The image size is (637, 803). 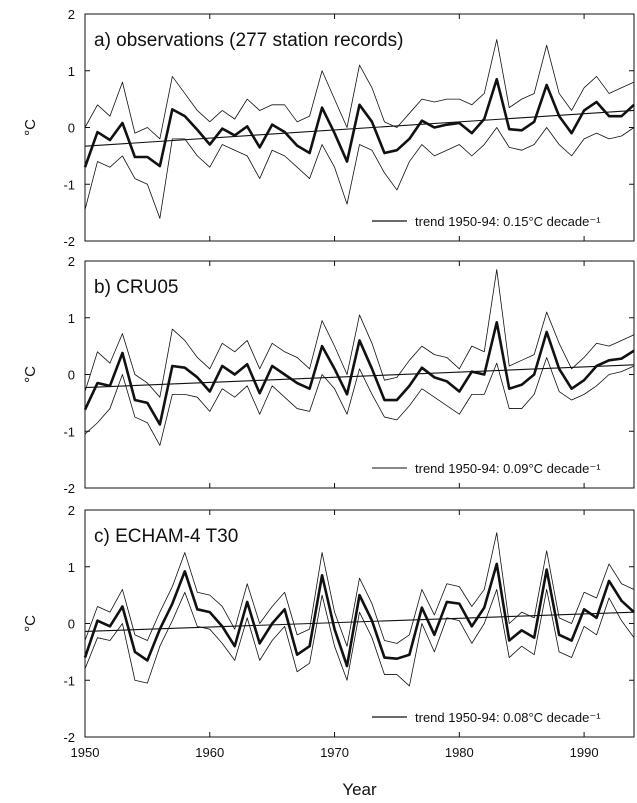 What do you see at coordinates (209, 752) in the screenshot?
I see `x-tick-label: 1960` at bounding box center [209, 752].